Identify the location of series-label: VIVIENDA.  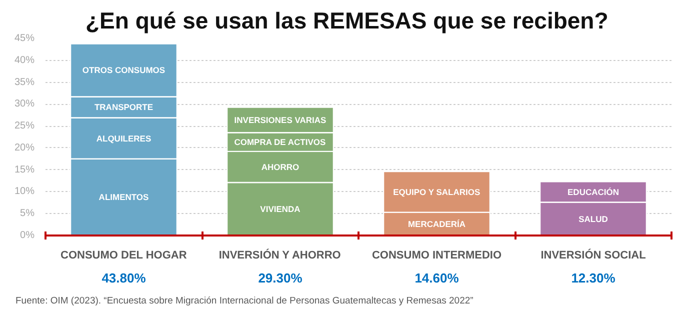
(280, 209).